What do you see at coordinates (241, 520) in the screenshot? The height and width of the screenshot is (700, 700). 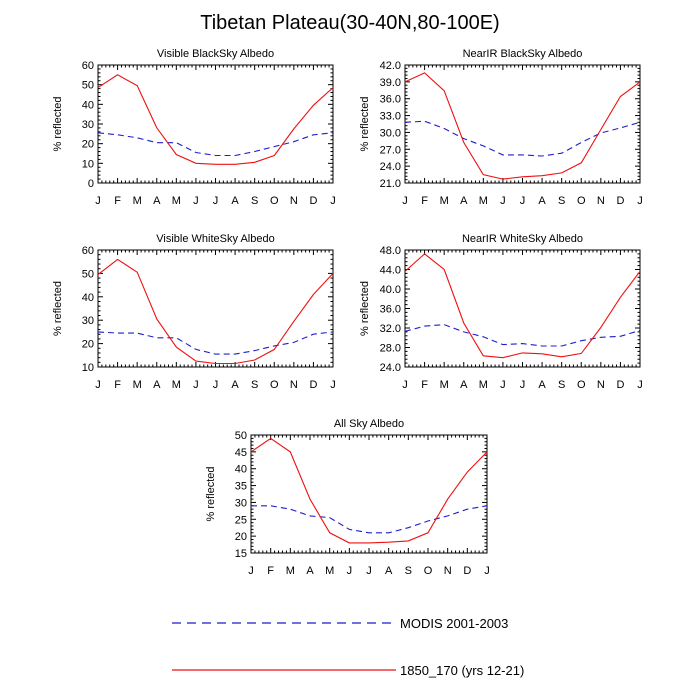 I see `y-tick-label: 25` at bounding box center [241, 520].